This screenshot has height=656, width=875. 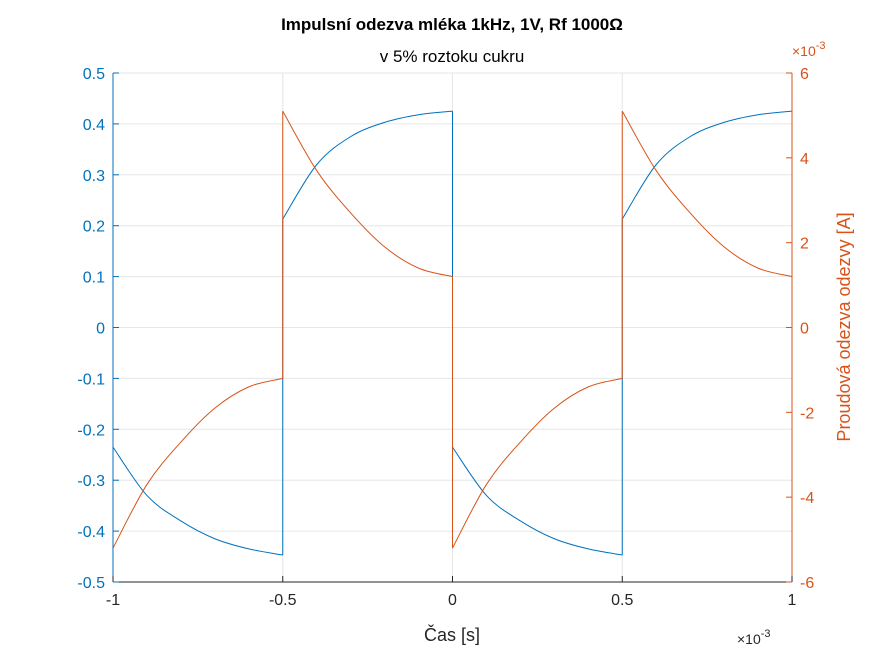 What do you see at coordinates (792, 600) in the screenshot?
I see `x-tick-label: 1` at bounding box center [792, 600].